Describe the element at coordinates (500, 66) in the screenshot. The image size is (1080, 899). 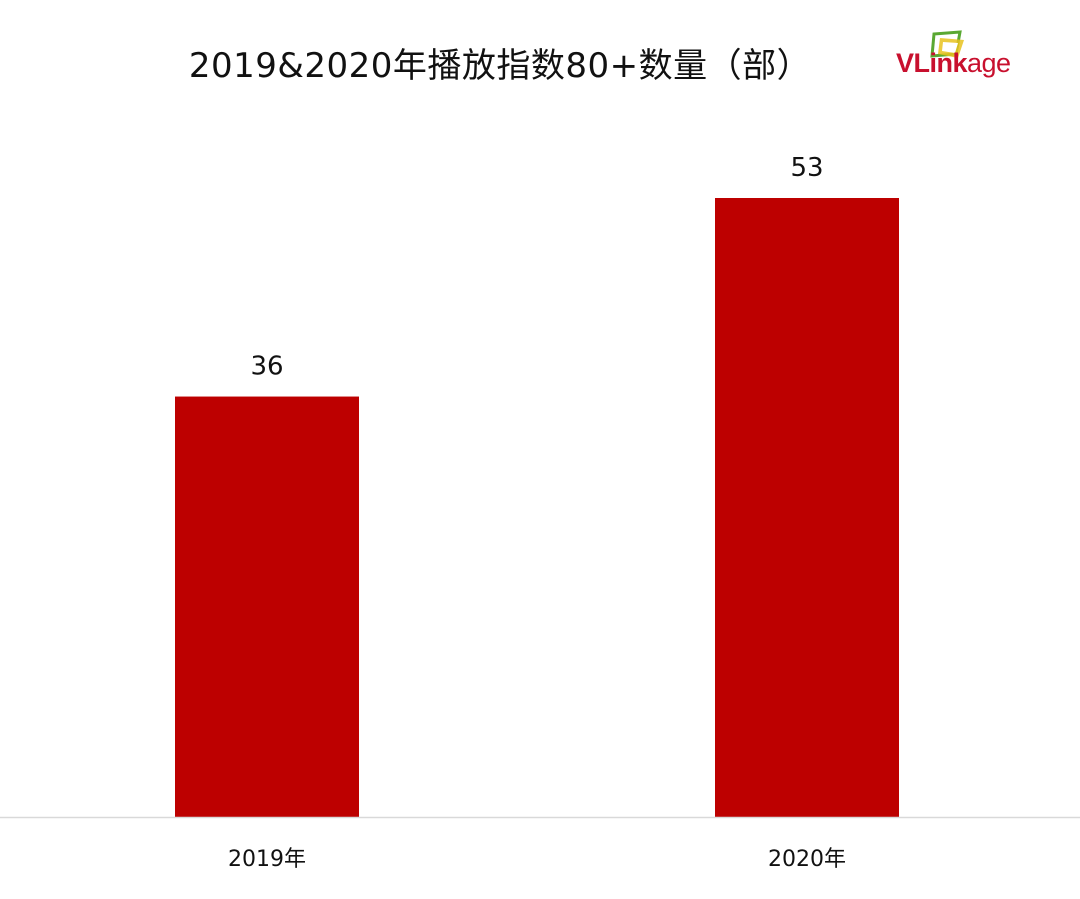
I see `chart-title: 2019&2020年播放指数80+数量（部）` at that location.